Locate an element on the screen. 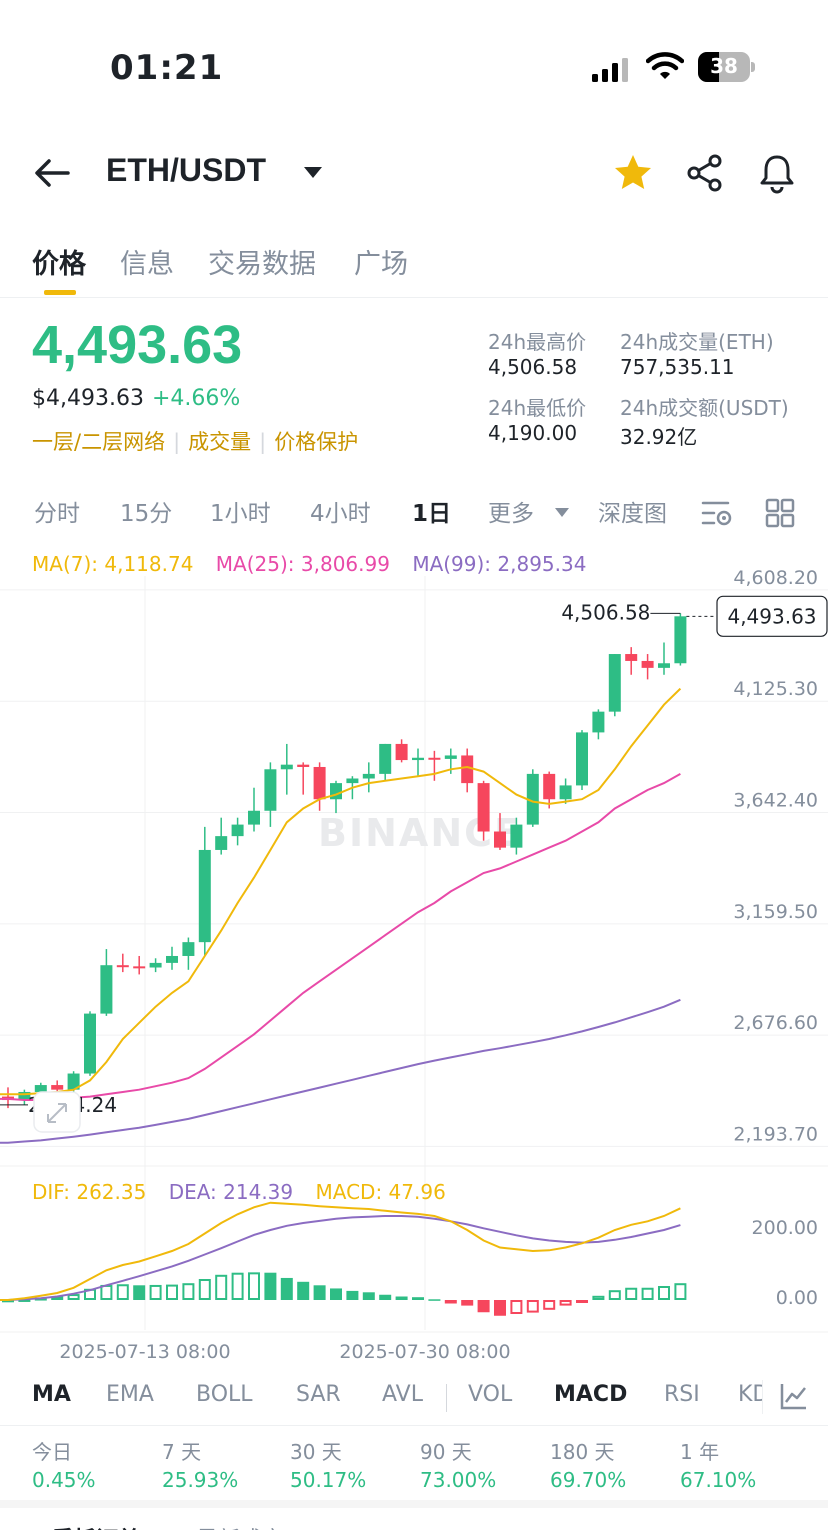 The height and width of the screenshot is (1530, 828). tag-price-protection: 价格保护 is located at coordinates (316, 442).